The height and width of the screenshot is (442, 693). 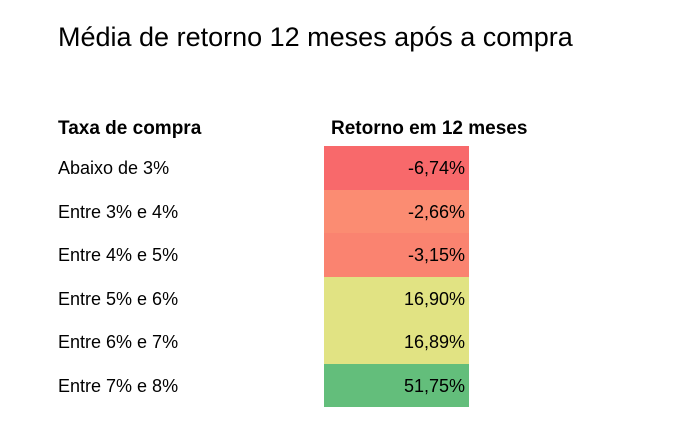 What do you see at coordinates (118, 255) in the screenshot?
I see `row-label: Entre 4% e 5%` at bounding box center [118, 255].